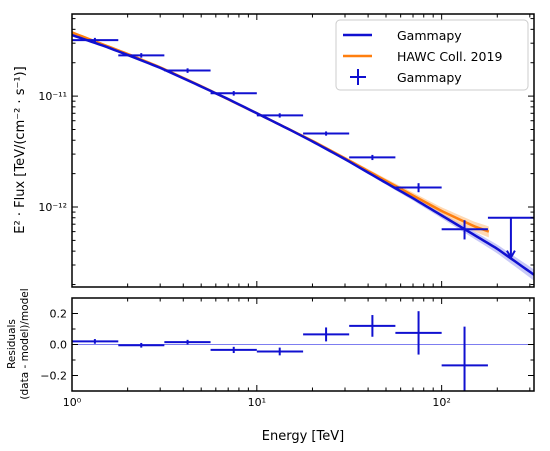 This screenshot has height=451, width=550. Describe the element at coordinates (25, 343) in the screenshot. I see `residuals-y-axis-title-line2: (data - model)/model` at that location.